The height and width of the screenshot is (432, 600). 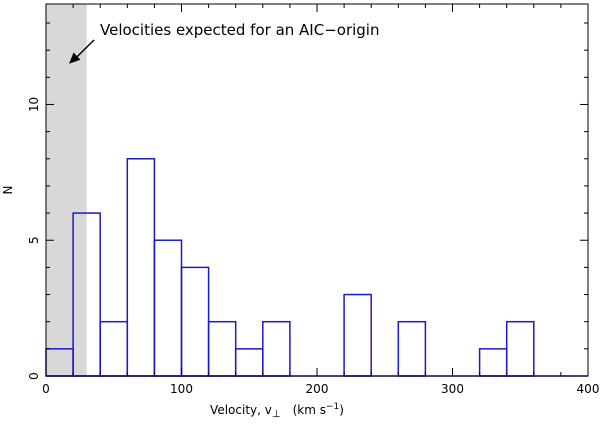 I want to click on annotation-text: Velocities expected for an AIC−origin, so click(x=239, y=30).